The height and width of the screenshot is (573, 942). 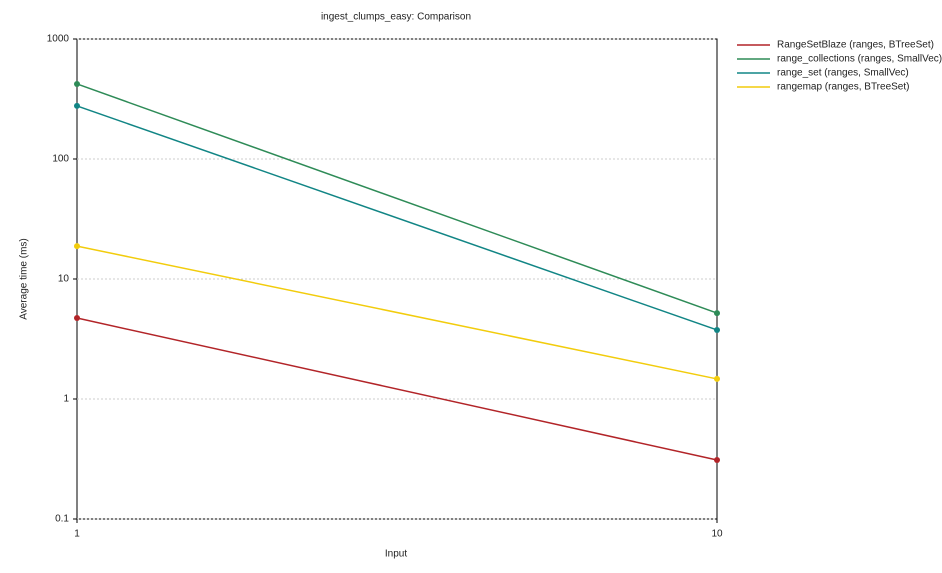 What do you see at coordinates (855, 45) in the screenshot?
I see `legend-label: RangeSetBlaze (ranges, BTreeSet)` at bounding box center [855, 45].